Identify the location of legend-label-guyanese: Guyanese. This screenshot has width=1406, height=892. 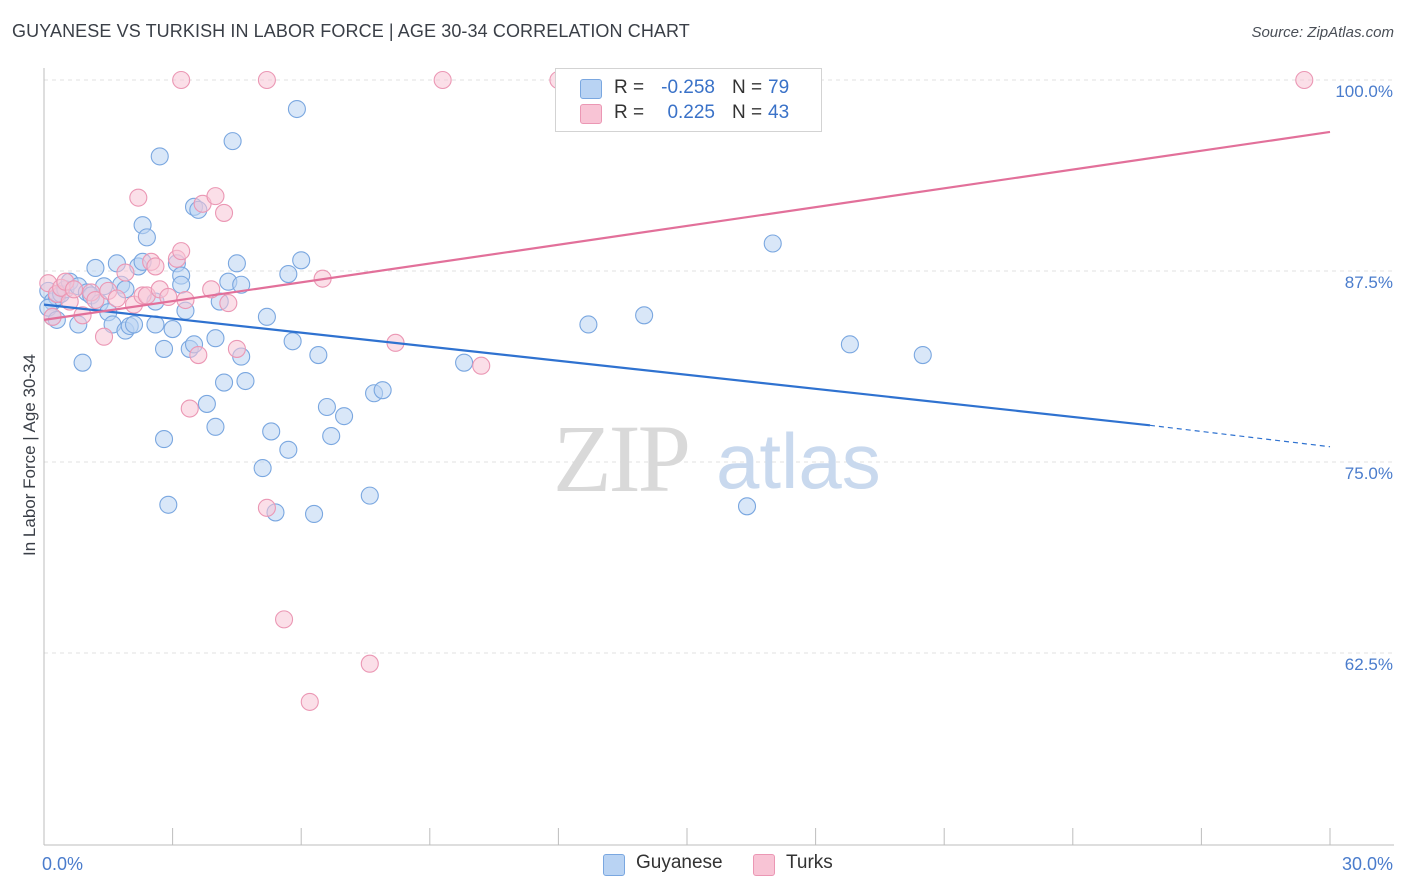
(679, 862).